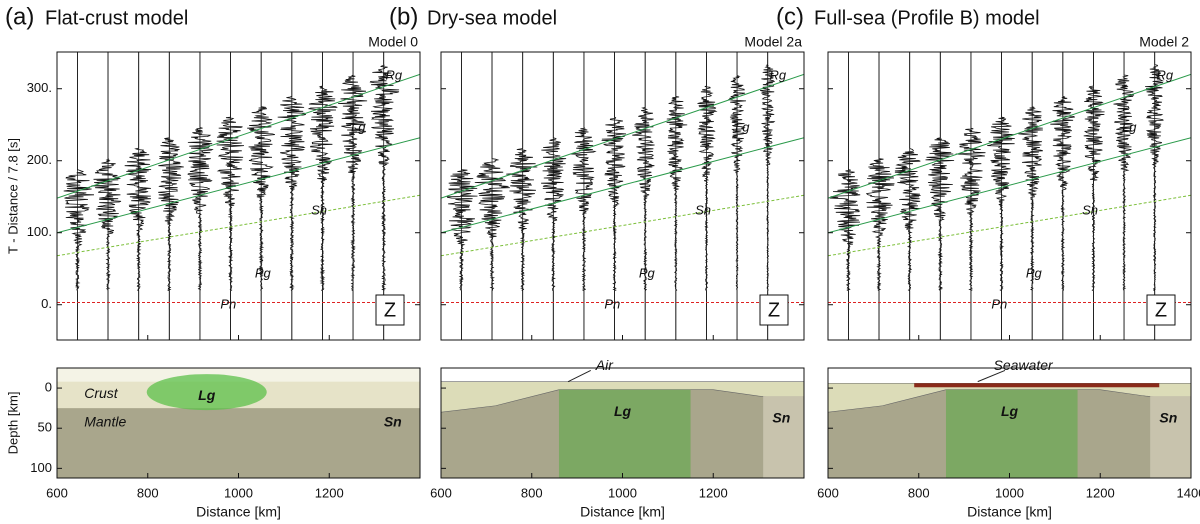 The image size is (1200, 524). Describe the element at coordinates (12, 423) in the screenshot. I see `bottom-y-label: Depth [km]` at that location.